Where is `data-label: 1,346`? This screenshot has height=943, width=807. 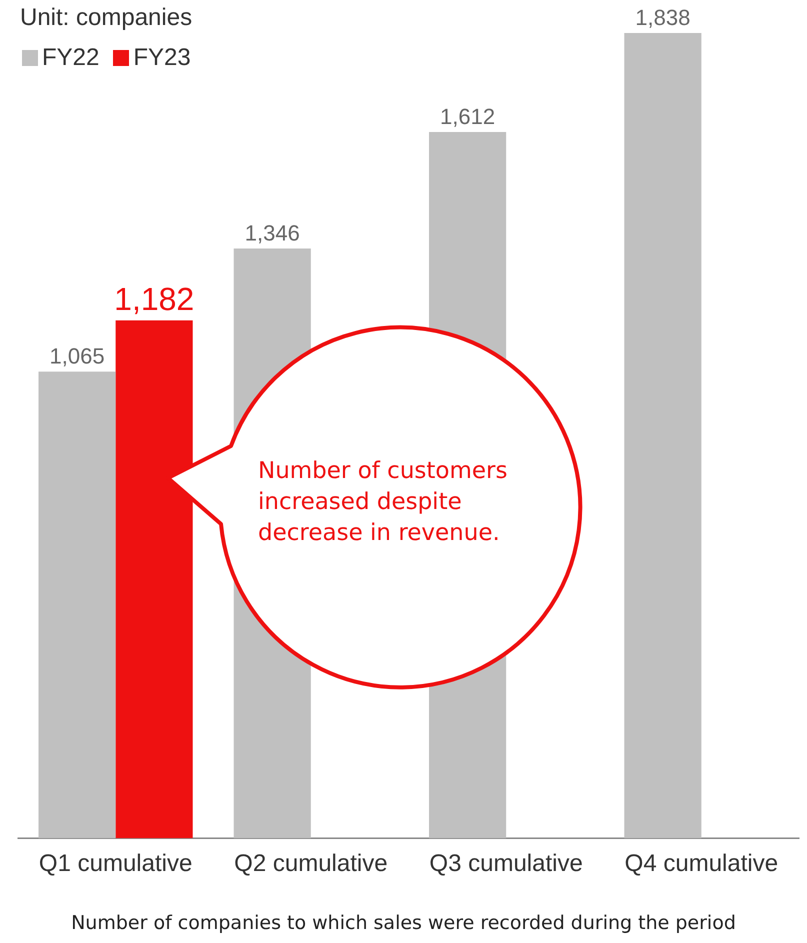 data-label: 1,346 is located at coordinates (272, 233).